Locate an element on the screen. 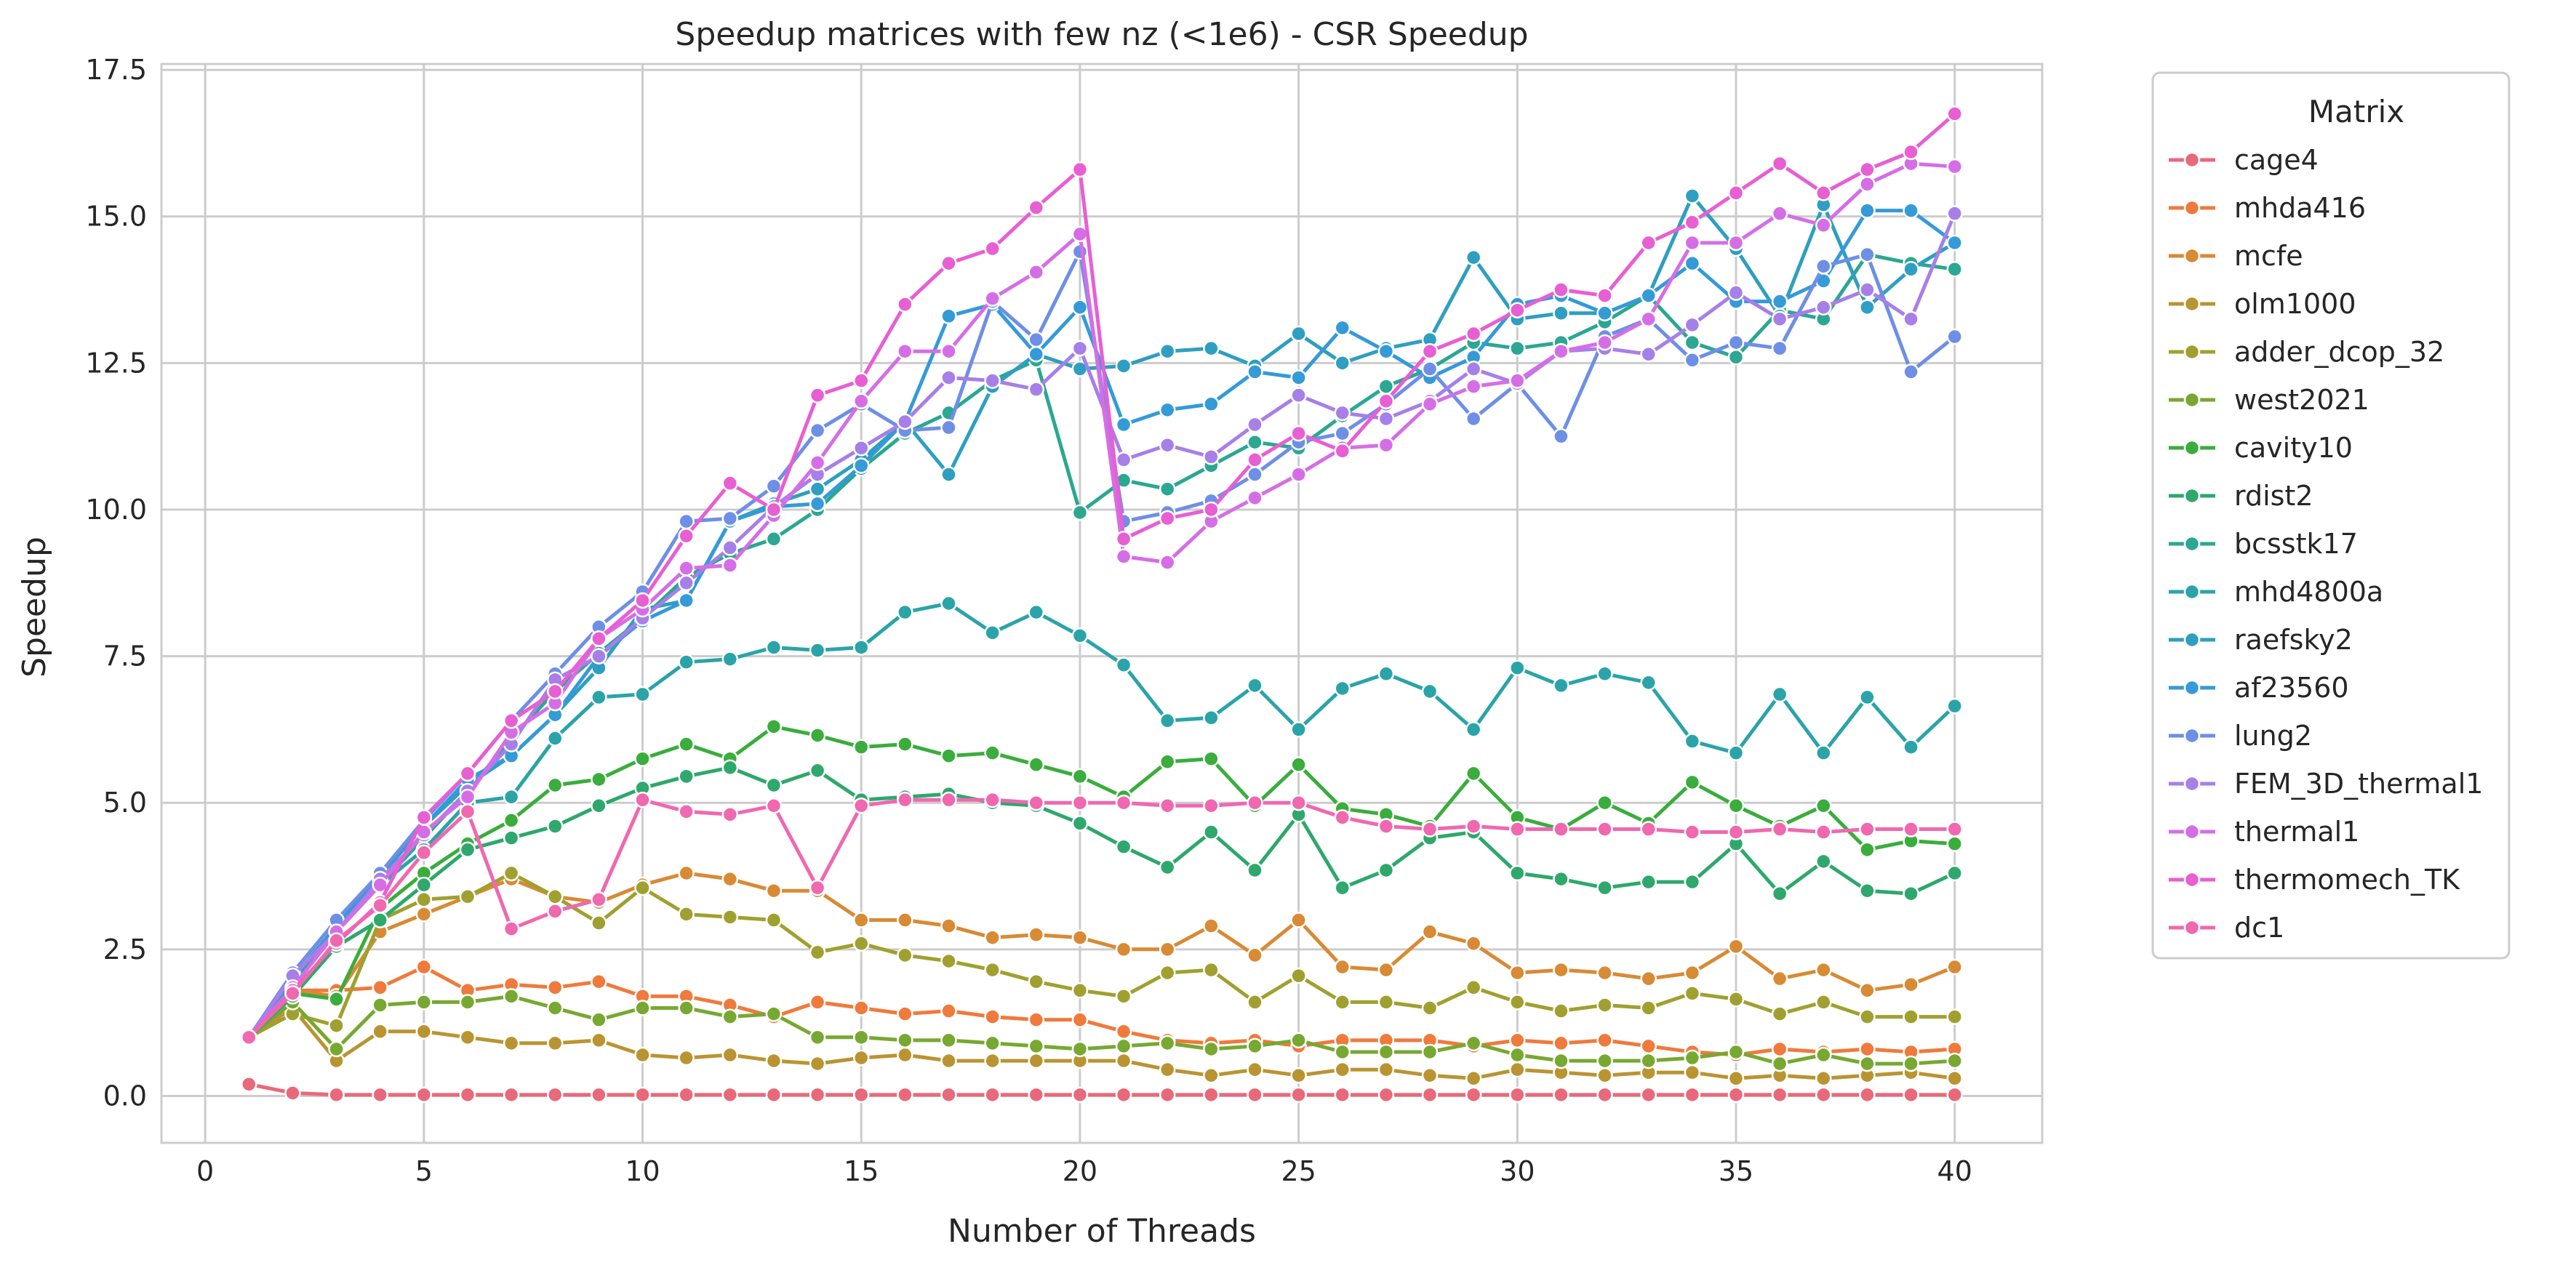  legend-item-mhd4800a: mhd4800a is located at coordinates (2276, 592).